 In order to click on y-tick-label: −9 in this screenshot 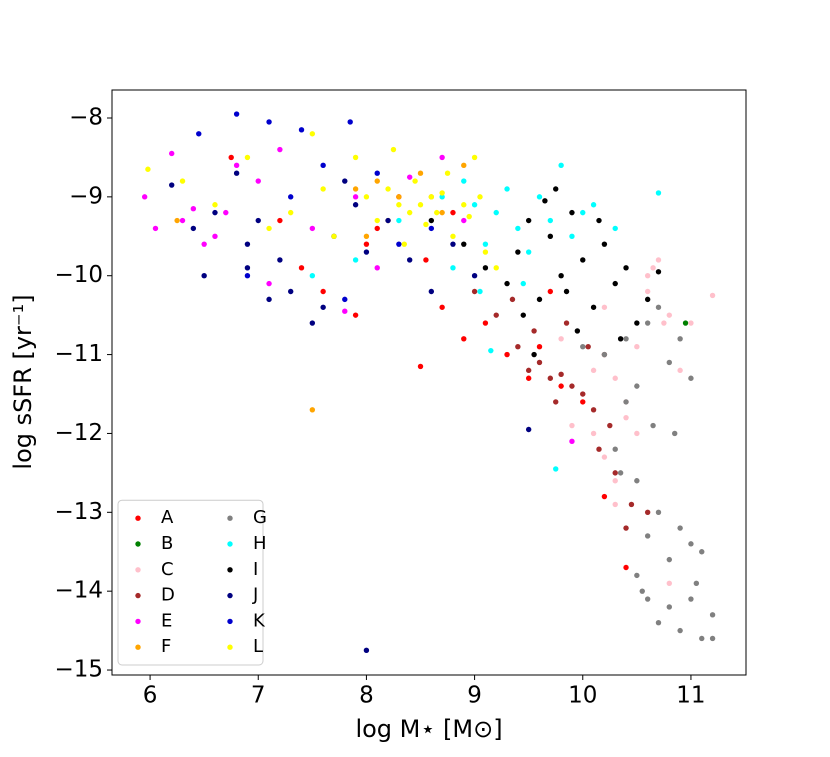, I will do `click(86, 196)`.